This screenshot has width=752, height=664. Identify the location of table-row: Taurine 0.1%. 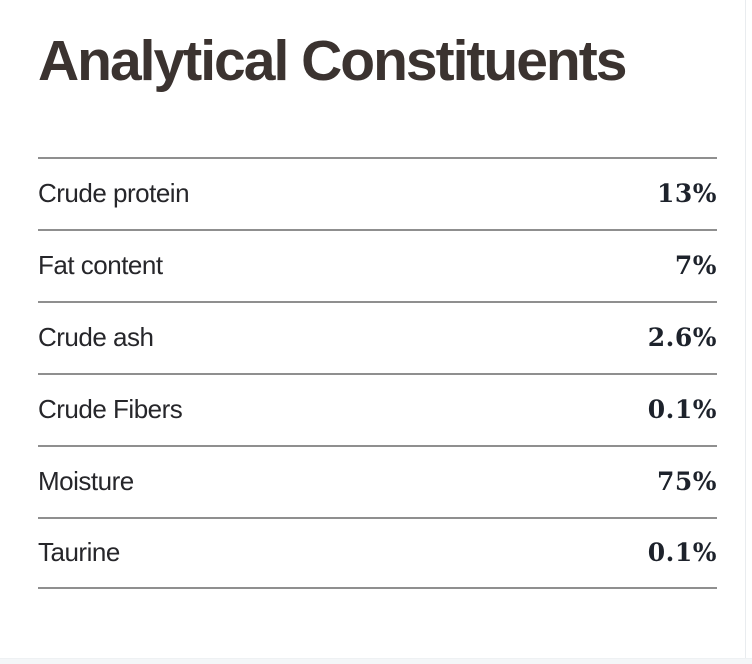
(377, 552).